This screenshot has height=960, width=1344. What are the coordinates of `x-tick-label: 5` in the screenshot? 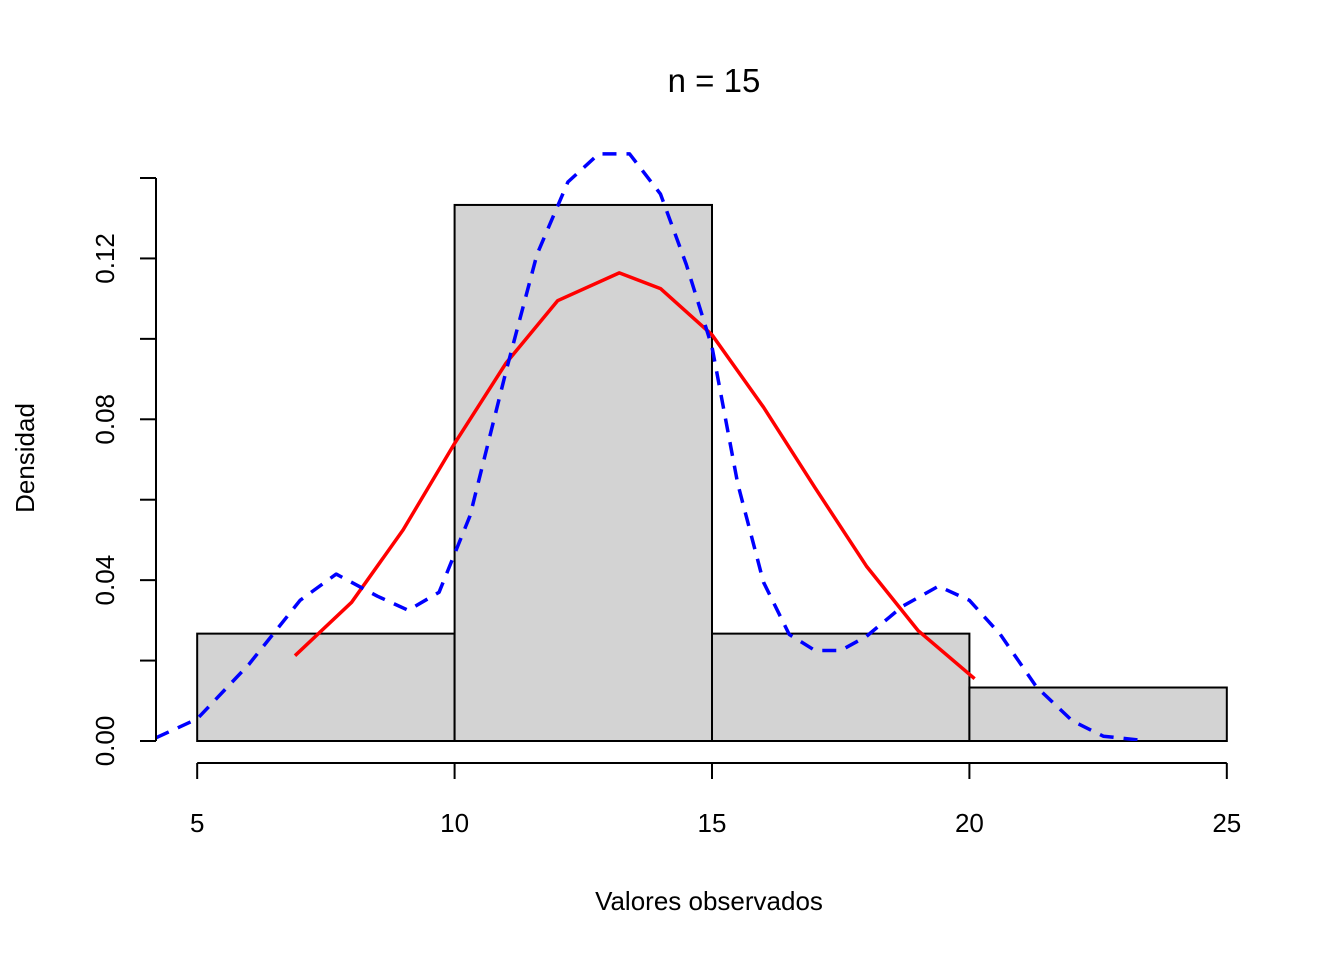 It's located at (197, 823).